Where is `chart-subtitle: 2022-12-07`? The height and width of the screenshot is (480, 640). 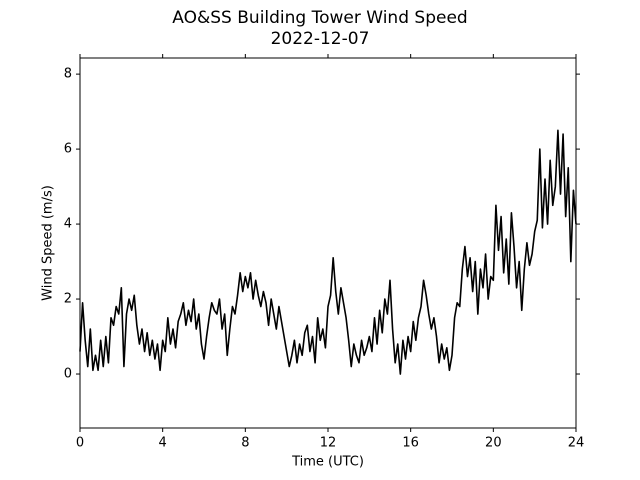 chart-subtitle: 2022-12-07 is located at coordinates (320, 39).